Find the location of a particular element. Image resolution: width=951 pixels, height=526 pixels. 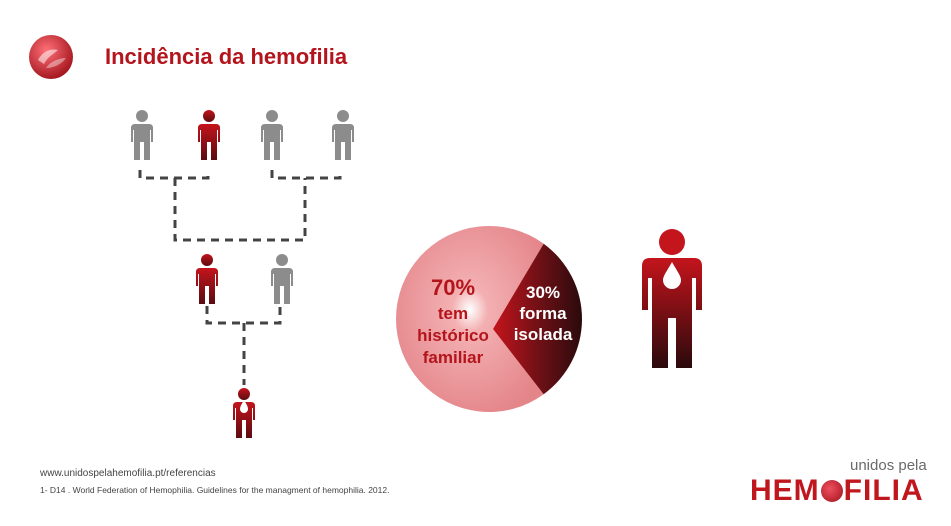

hand-heart-logo-icon is located at coordinates (51, 57).